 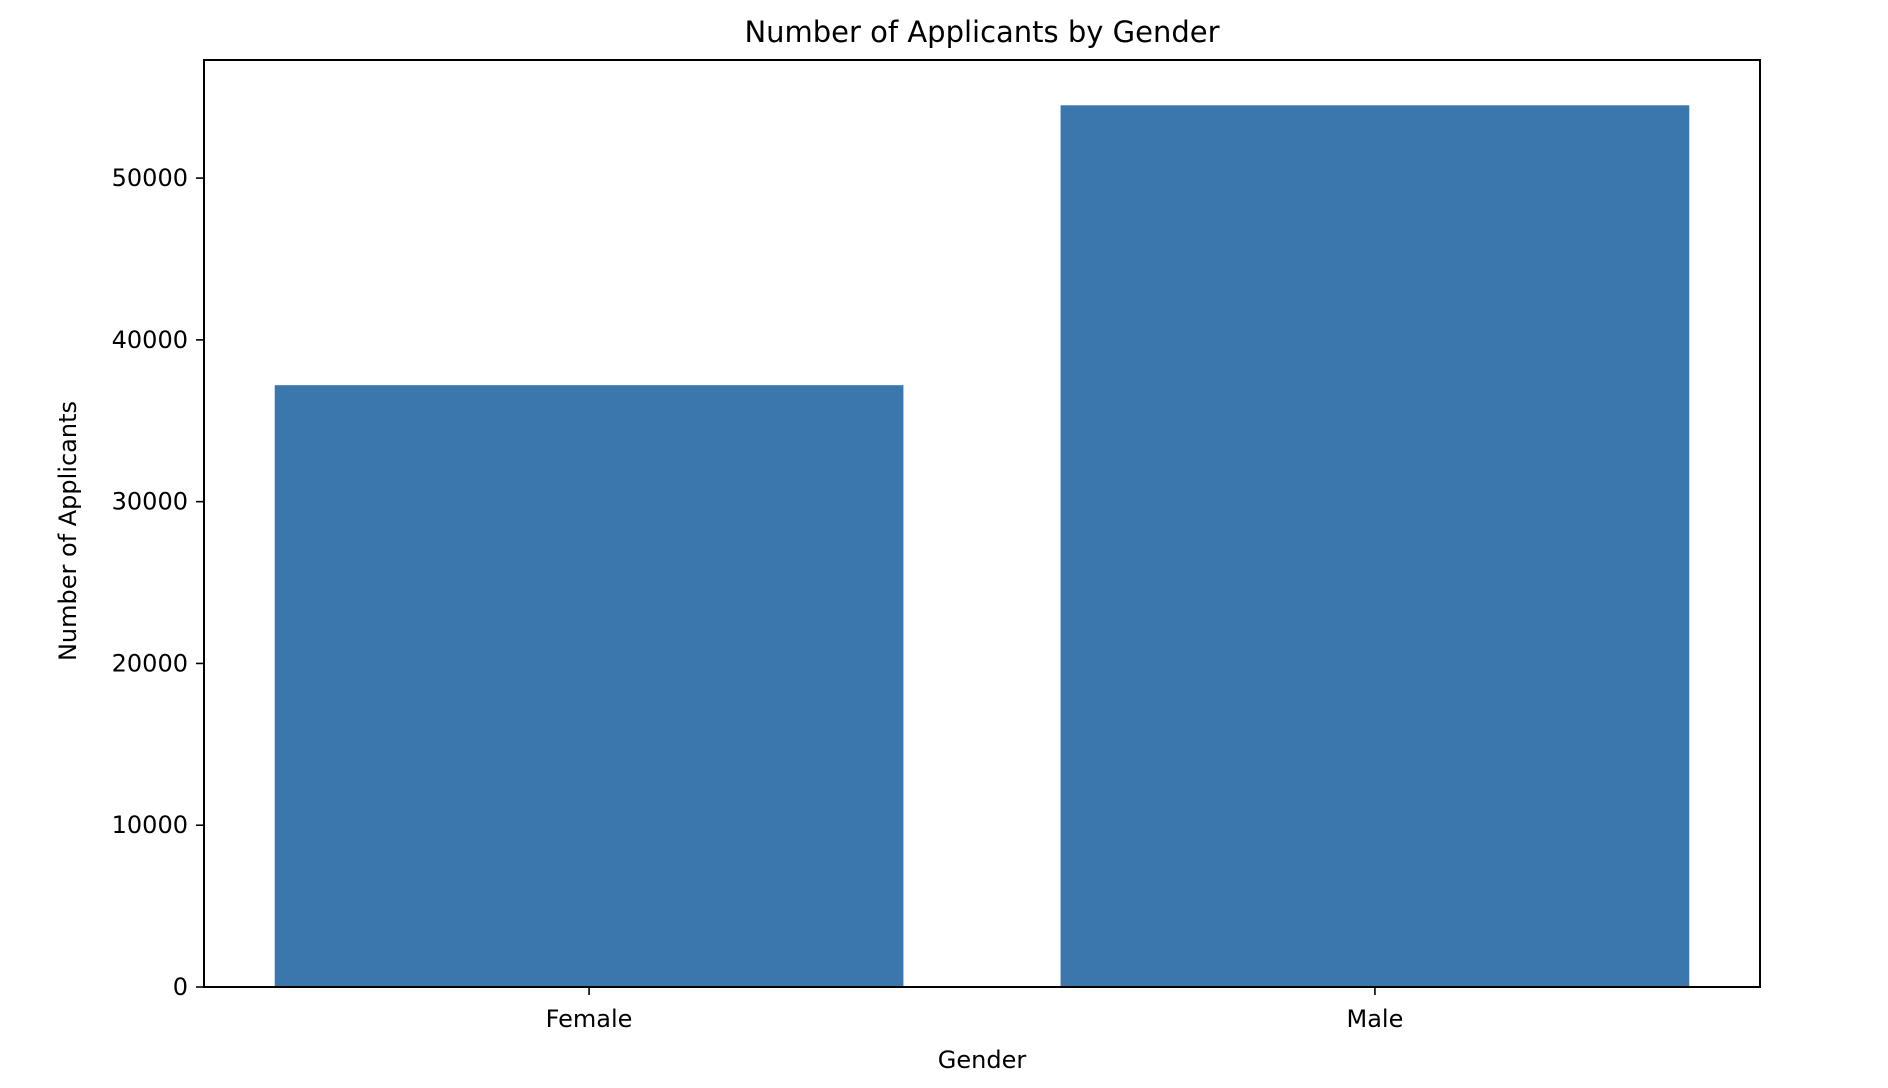 I want to click on y-tick-label: 30000, so click(x=150, y=502).